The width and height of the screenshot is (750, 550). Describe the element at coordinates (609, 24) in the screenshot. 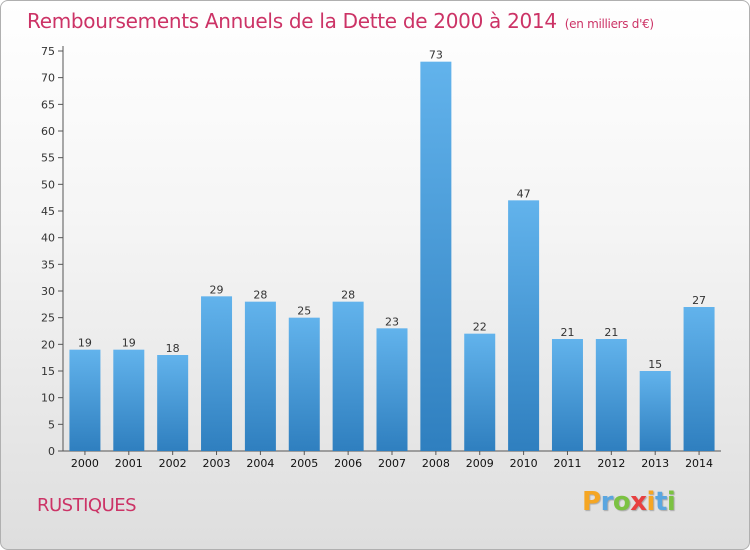

I see `chart-subtitle: (en milliers d'€)` at that location.